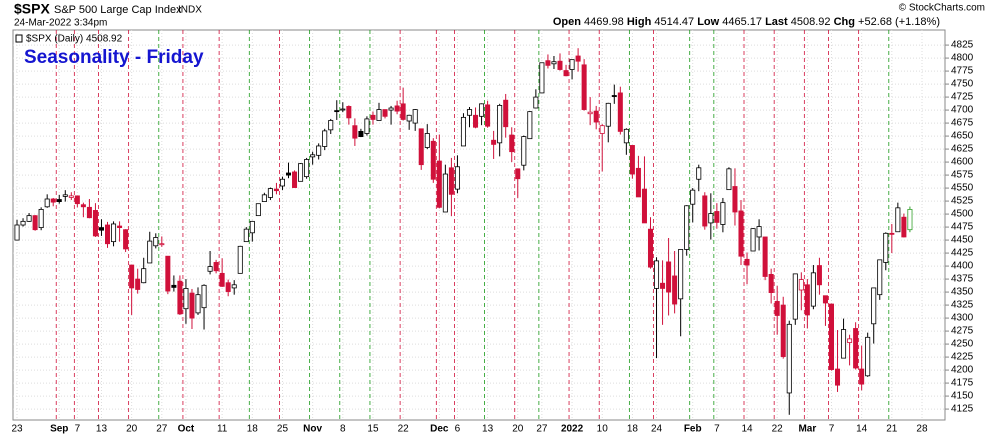 Image resolution: width=990 pixels, height=438 pixels. I want to click on last-label: Last, so click(776, 22).